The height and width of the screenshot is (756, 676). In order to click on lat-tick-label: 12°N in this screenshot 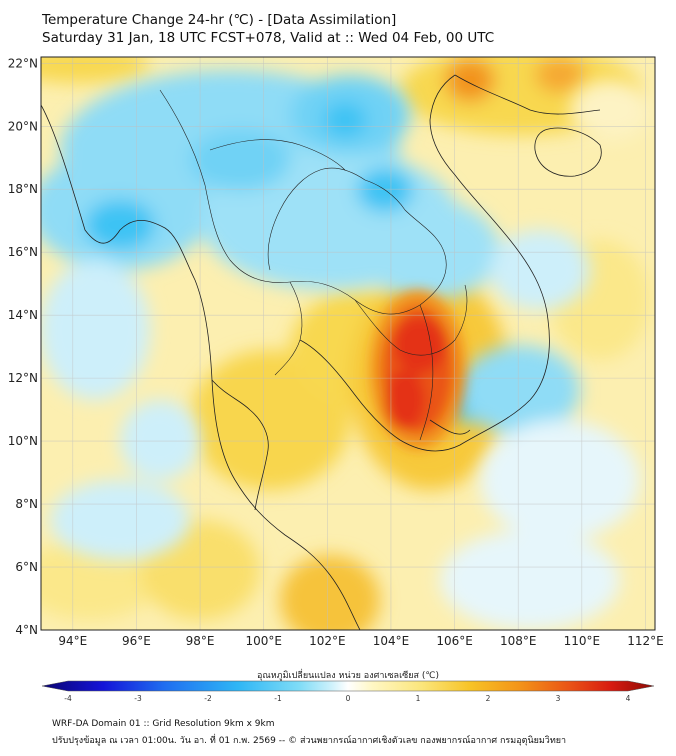, I will do `click(23, 378)`.